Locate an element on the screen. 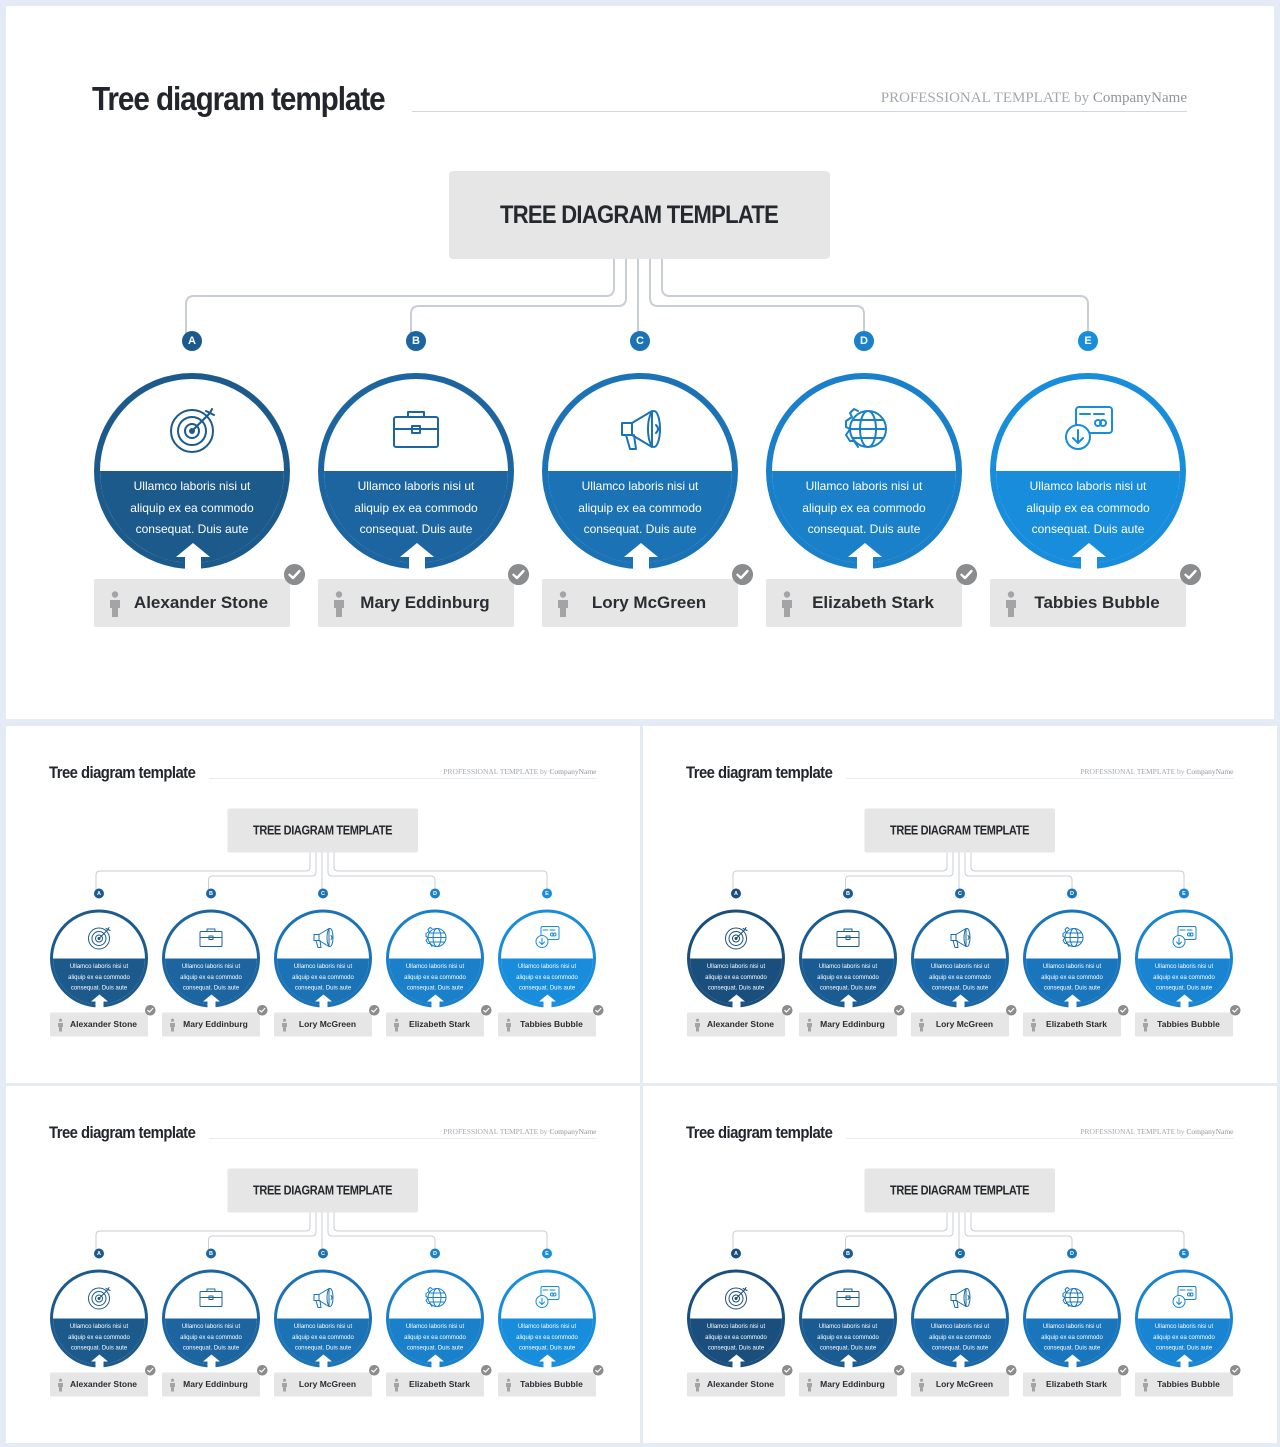 The height and width of the screenshot is (1447, 1280). slide-subtitle: PROFESSIONAL TEMPLATE by CompanyName is located at coordinates (1156, 1132).